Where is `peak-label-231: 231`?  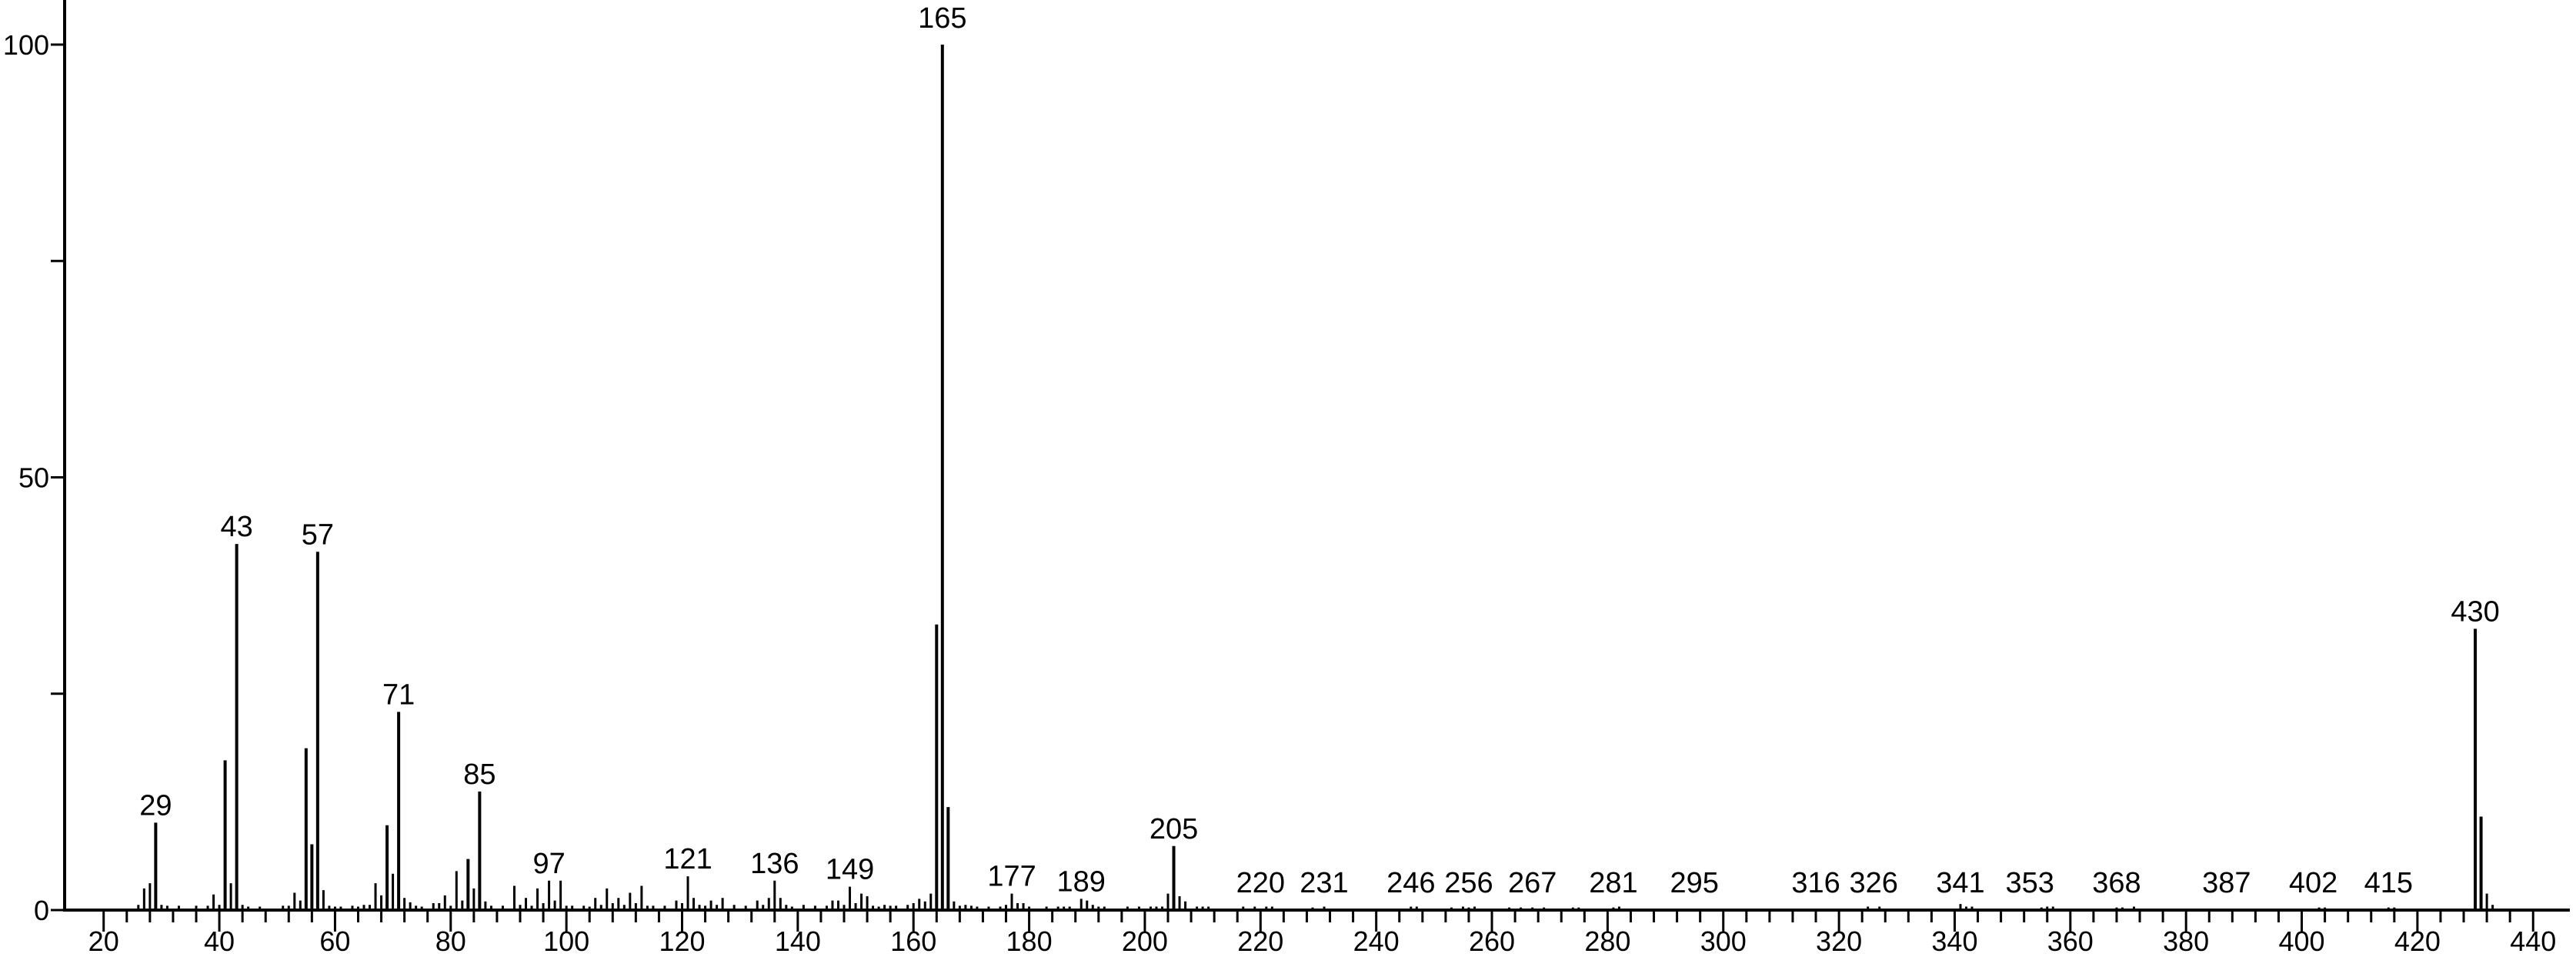 peak-label-231: 231 is located at coordinates (1324, 883).